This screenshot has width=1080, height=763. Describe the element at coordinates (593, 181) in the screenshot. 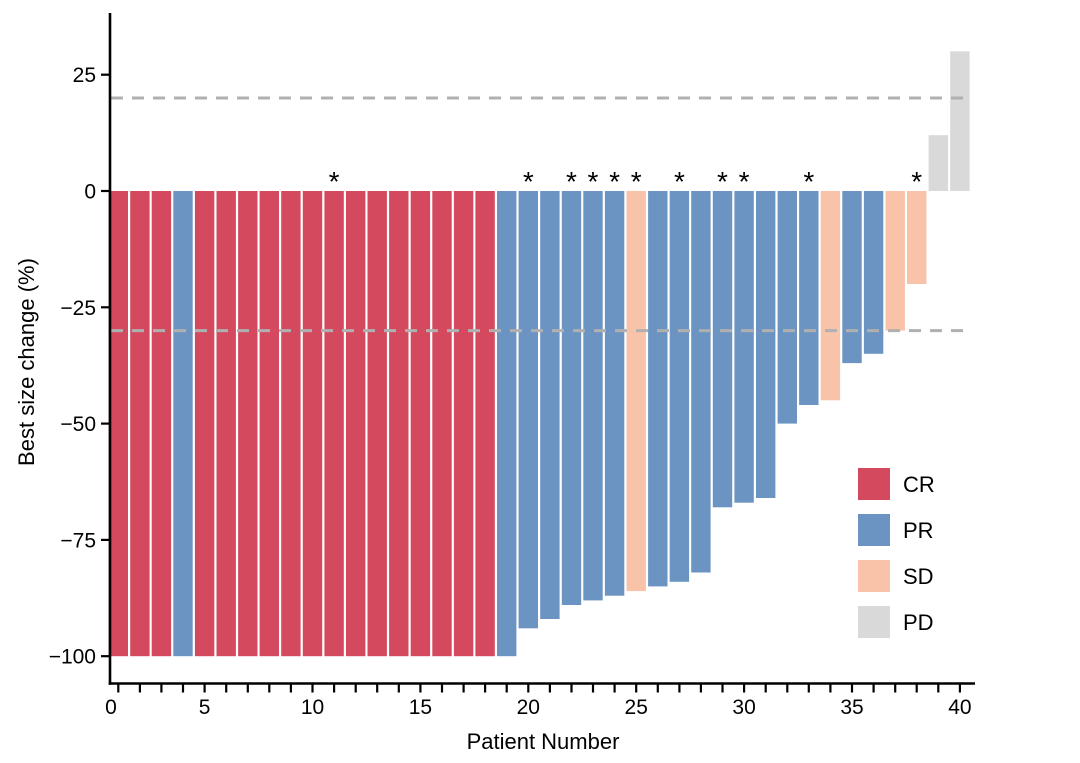

I see `asterisk-patient-23: *` at that location.